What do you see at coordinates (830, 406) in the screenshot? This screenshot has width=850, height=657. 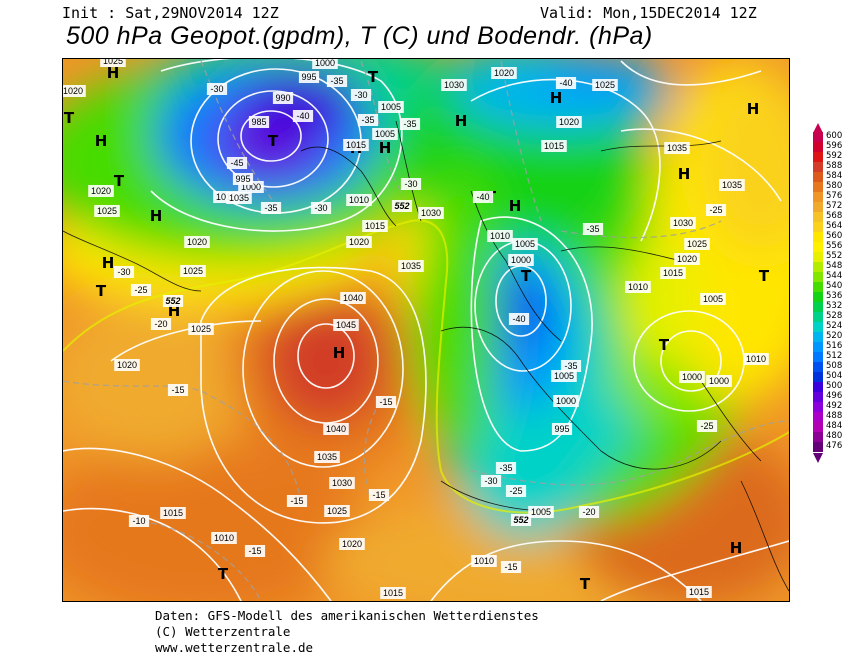 I see `legend-entry: 492` at bounding box center [830, 406].